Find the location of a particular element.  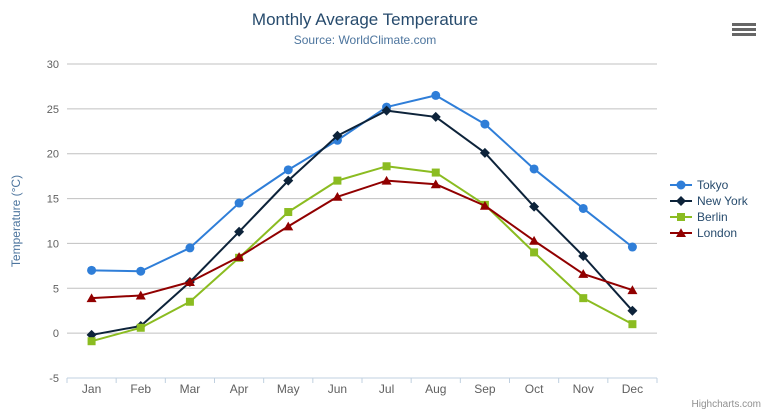

x-axis-label: May is located at coordinates (288, 389).